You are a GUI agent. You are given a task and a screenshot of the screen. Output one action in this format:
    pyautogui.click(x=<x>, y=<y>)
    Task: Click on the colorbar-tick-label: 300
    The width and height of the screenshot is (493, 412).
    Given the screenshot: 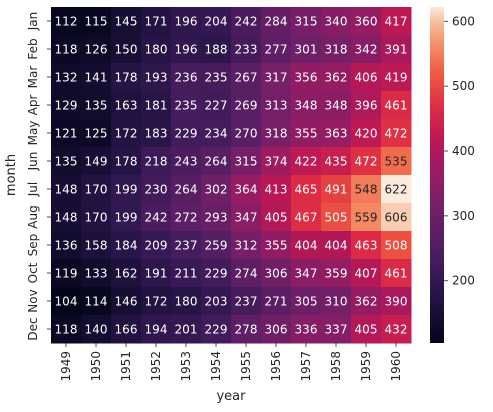 What is the action you would take?
    pyautogui.click(x=463, y=216)
    